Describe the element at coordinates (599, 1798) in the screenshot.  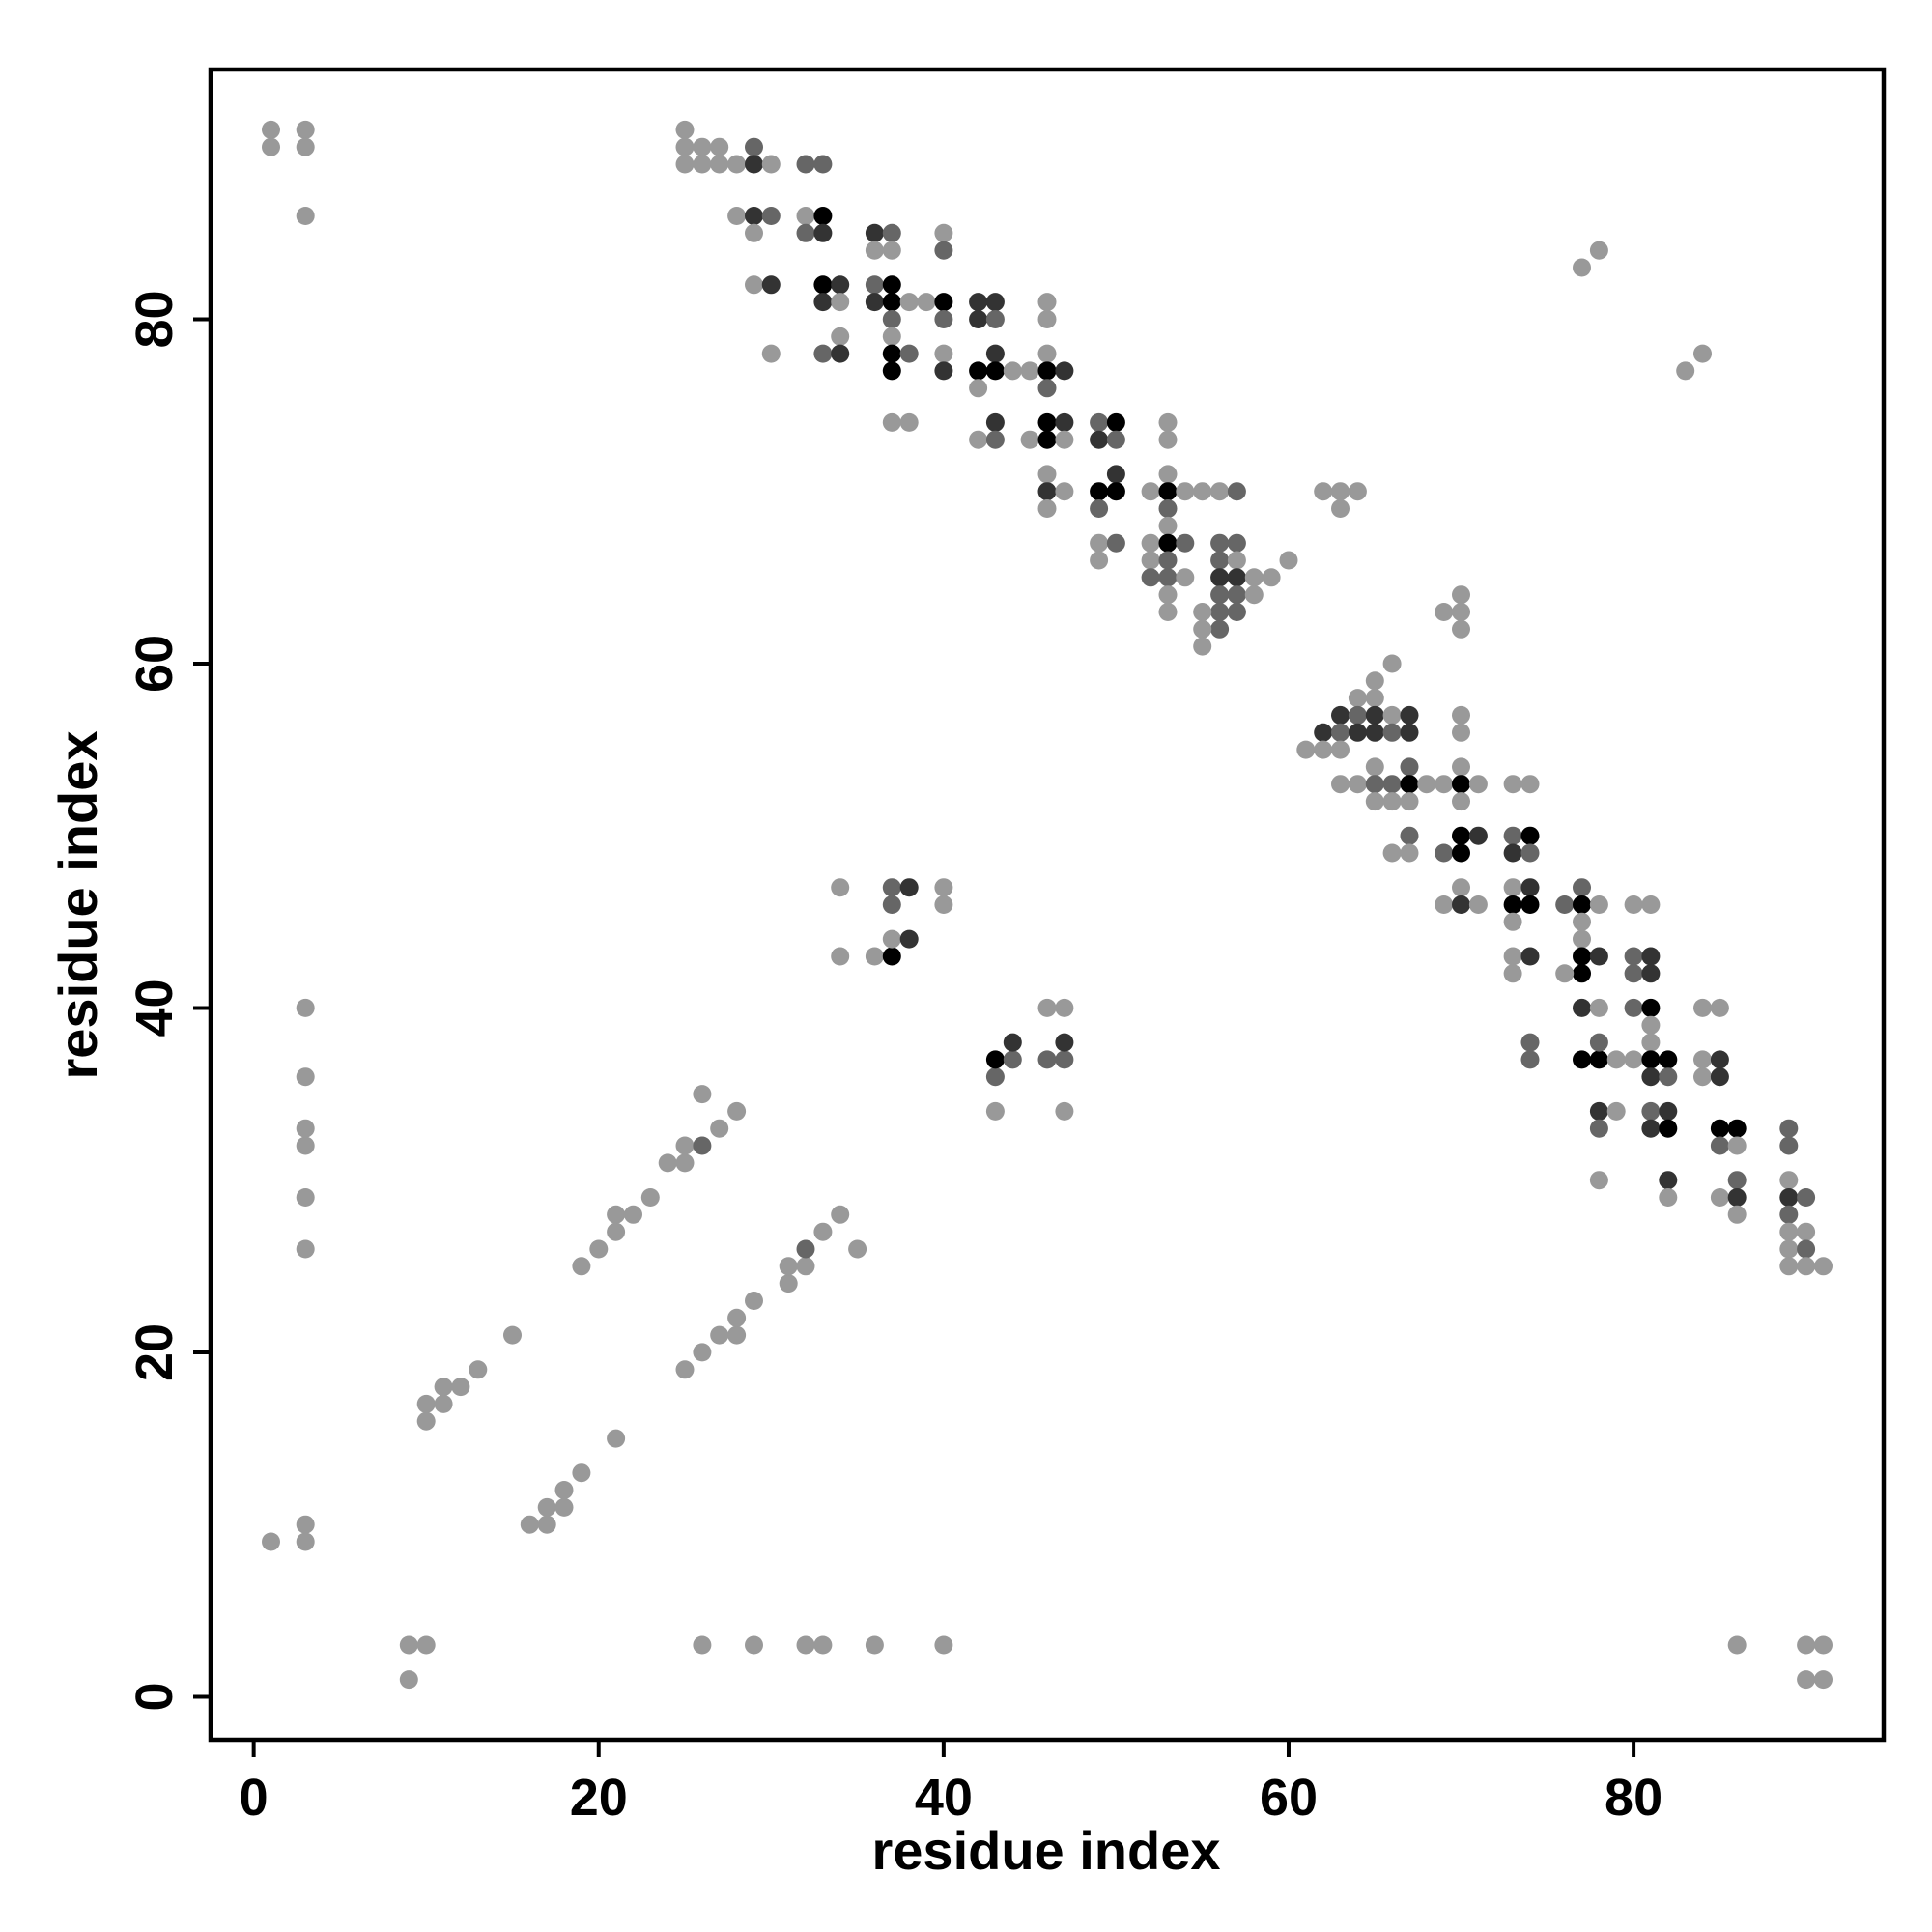
I see `x-tick-label: 20` at that location.